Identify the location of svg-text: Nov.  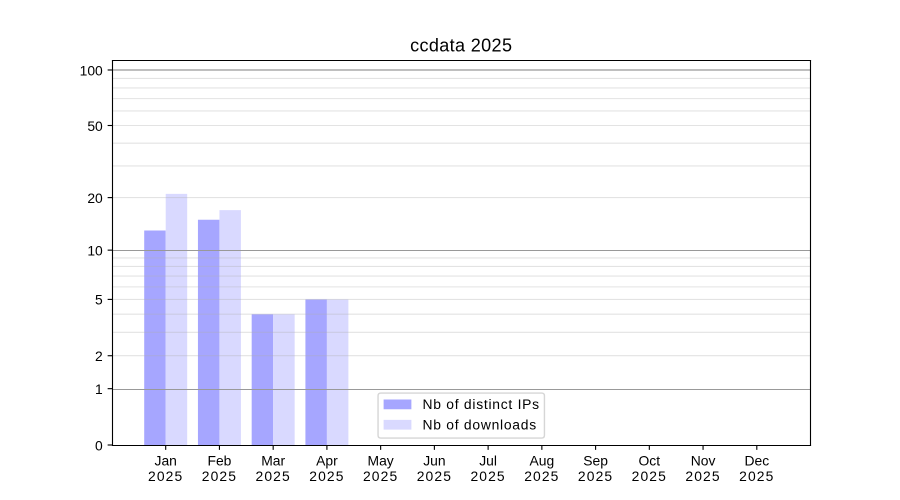
(703, 460).